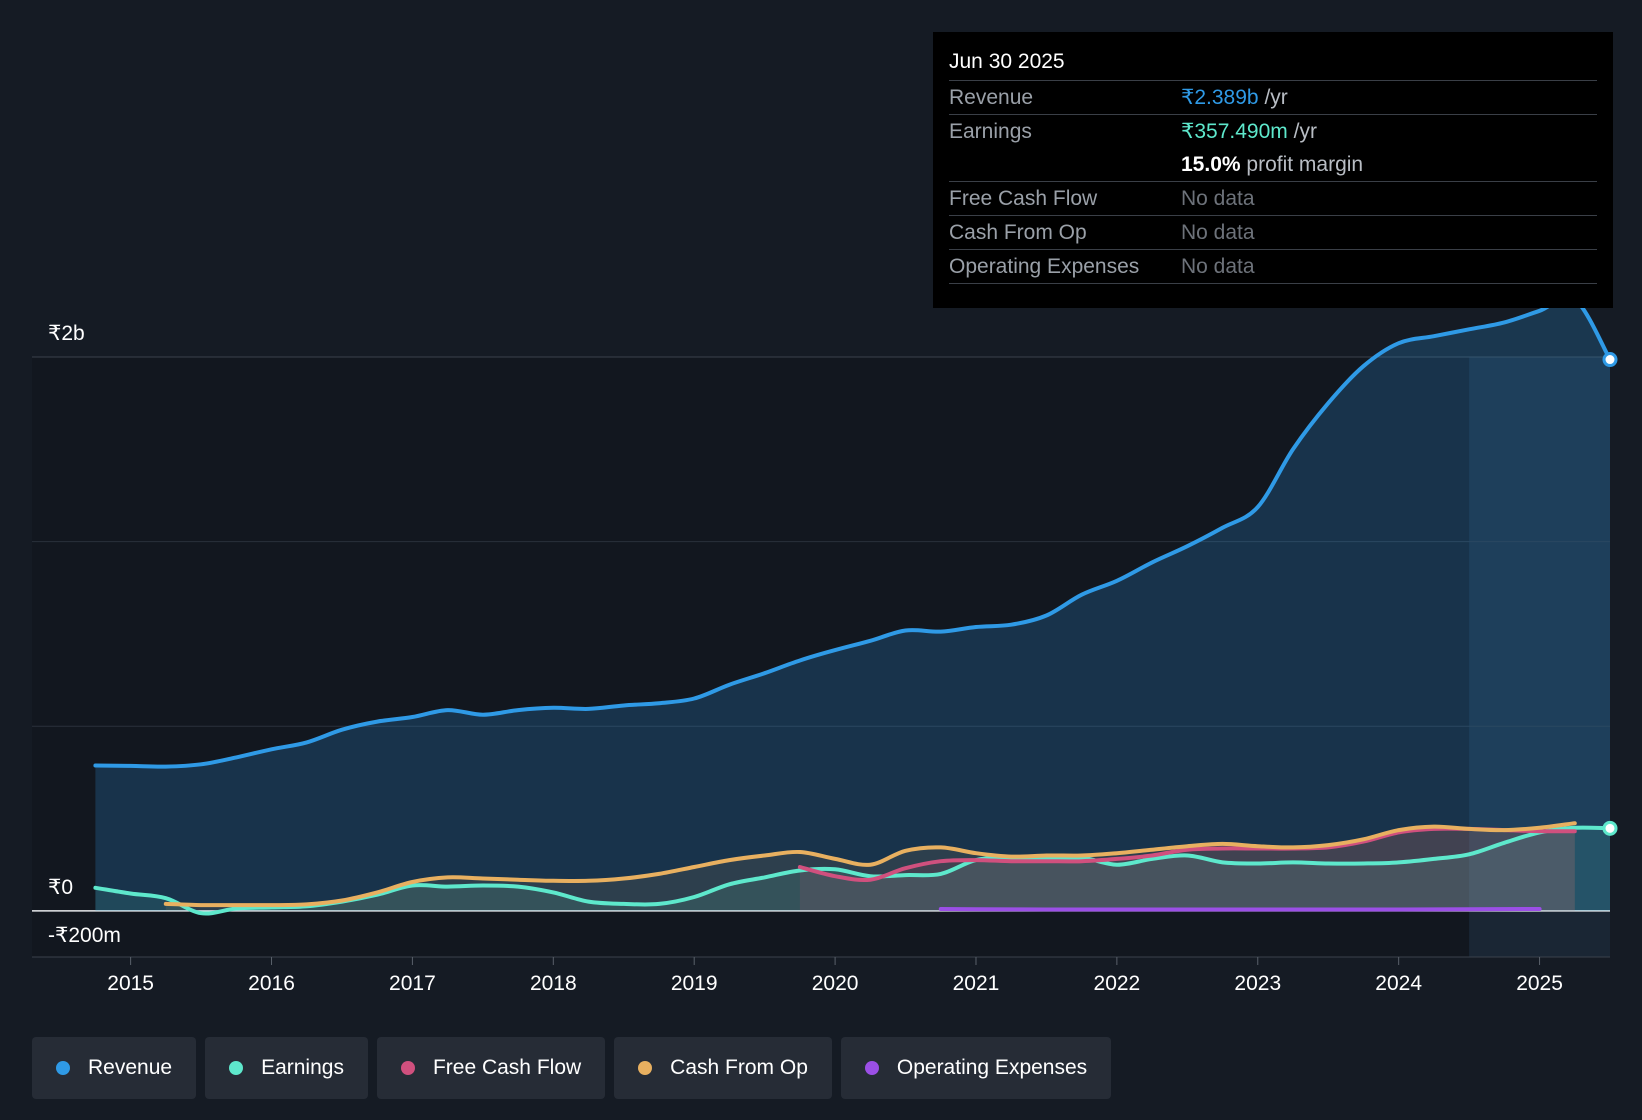 The image size is (1642, 1120). I want to click on legend-label-free-cash-flow: Free Cash Flow, so click(507, 1067).